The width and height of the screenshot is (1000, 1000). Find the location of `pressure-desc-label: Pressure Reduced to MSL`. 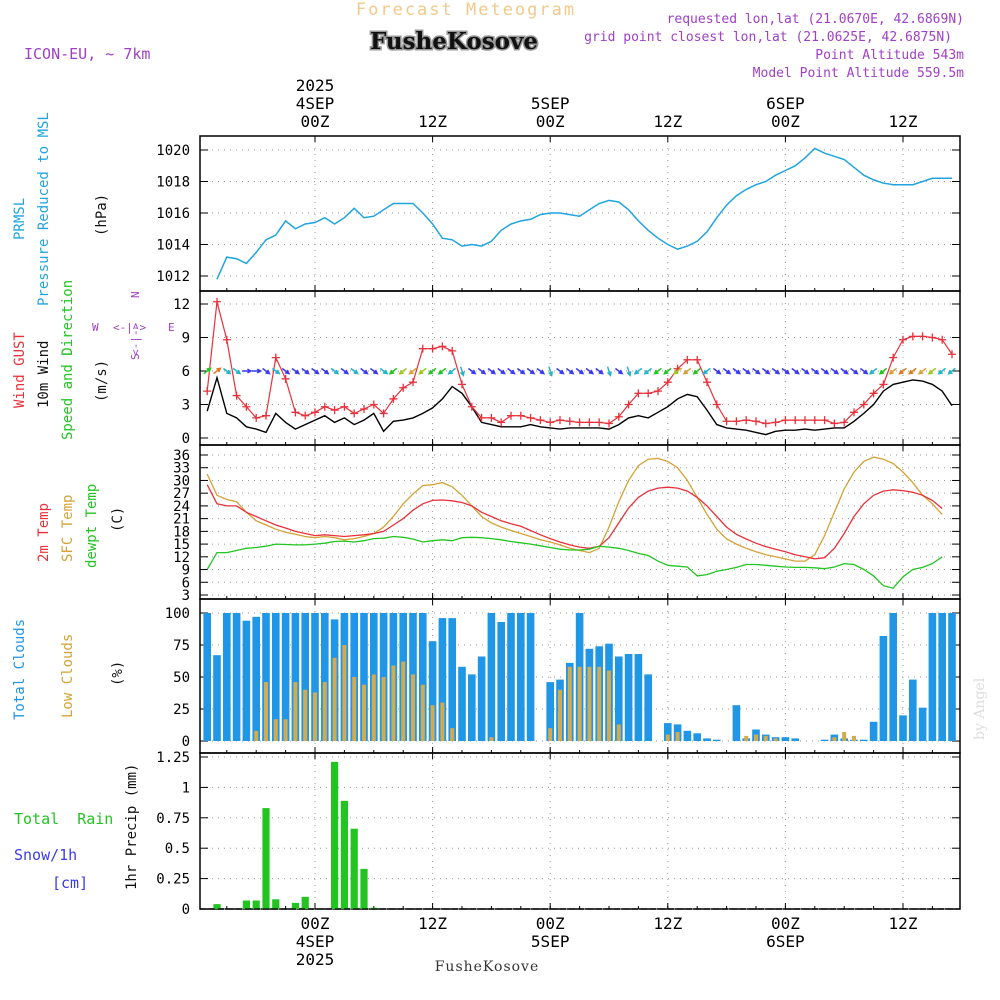

pressure-desc-label: Pressure Reduced to MSL is located at coordinates (44, 209).